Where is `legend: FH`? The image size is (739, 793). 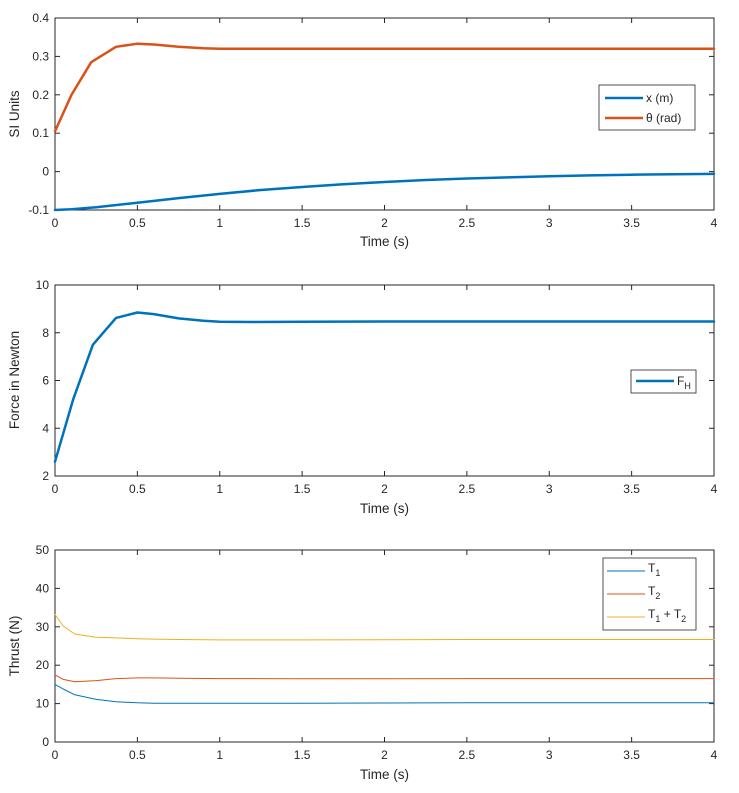 legend: FH is located at coordinates (663, 381).